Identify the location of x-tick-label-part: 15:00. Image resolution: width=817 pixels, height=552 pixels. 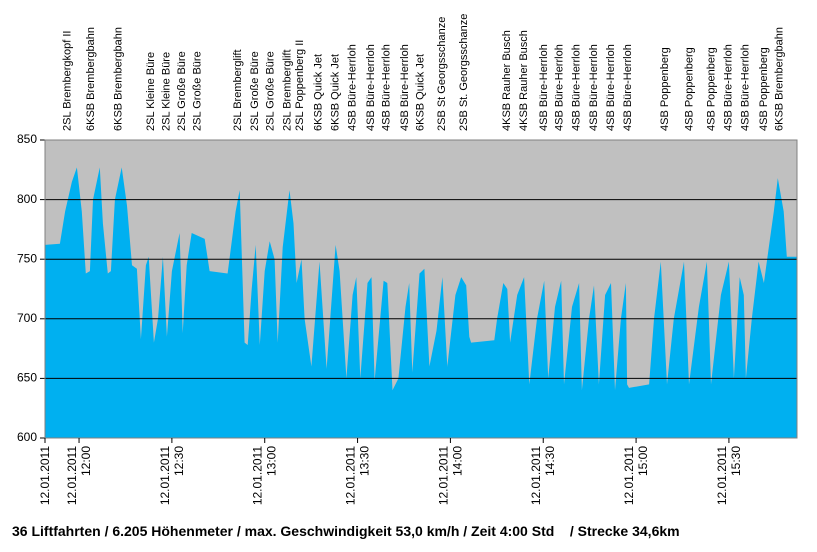
(643, 461).